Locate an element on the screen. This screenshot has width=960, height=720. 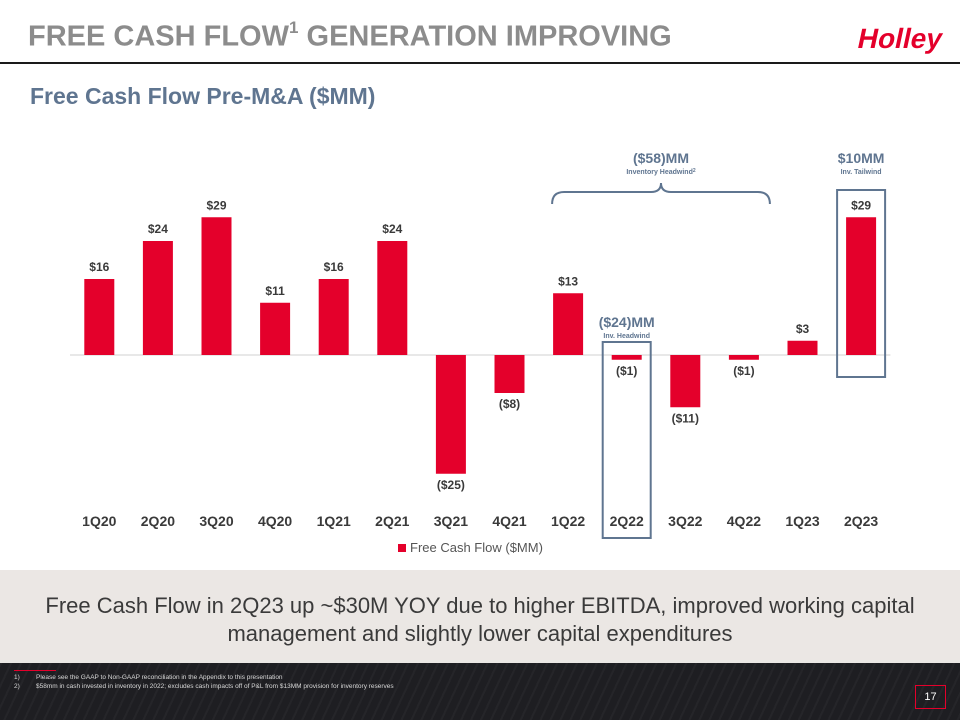
bar-2Q21 is located at coordinates (392, 298).